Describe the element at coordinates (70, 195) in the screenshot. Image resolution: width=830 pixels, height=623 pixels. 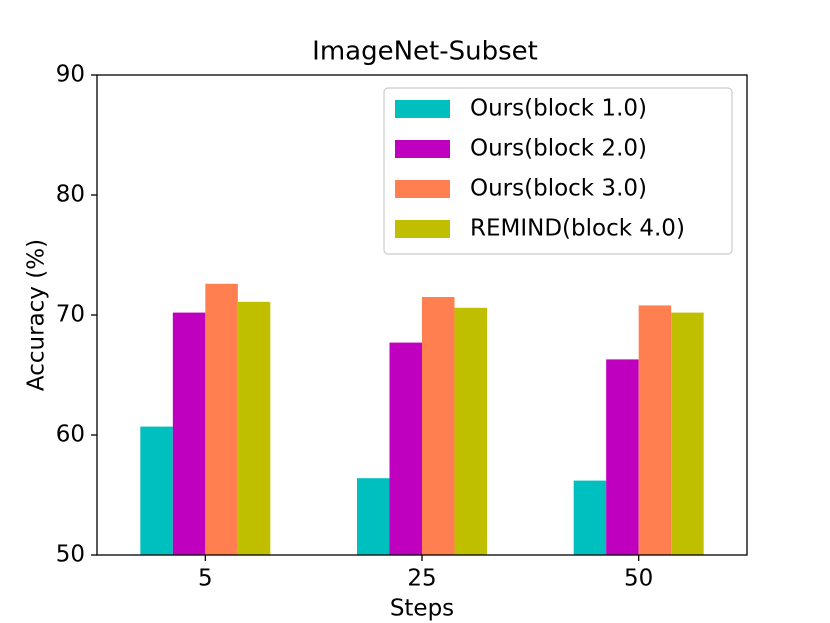
I see `y-tick-label: 80` at that location.